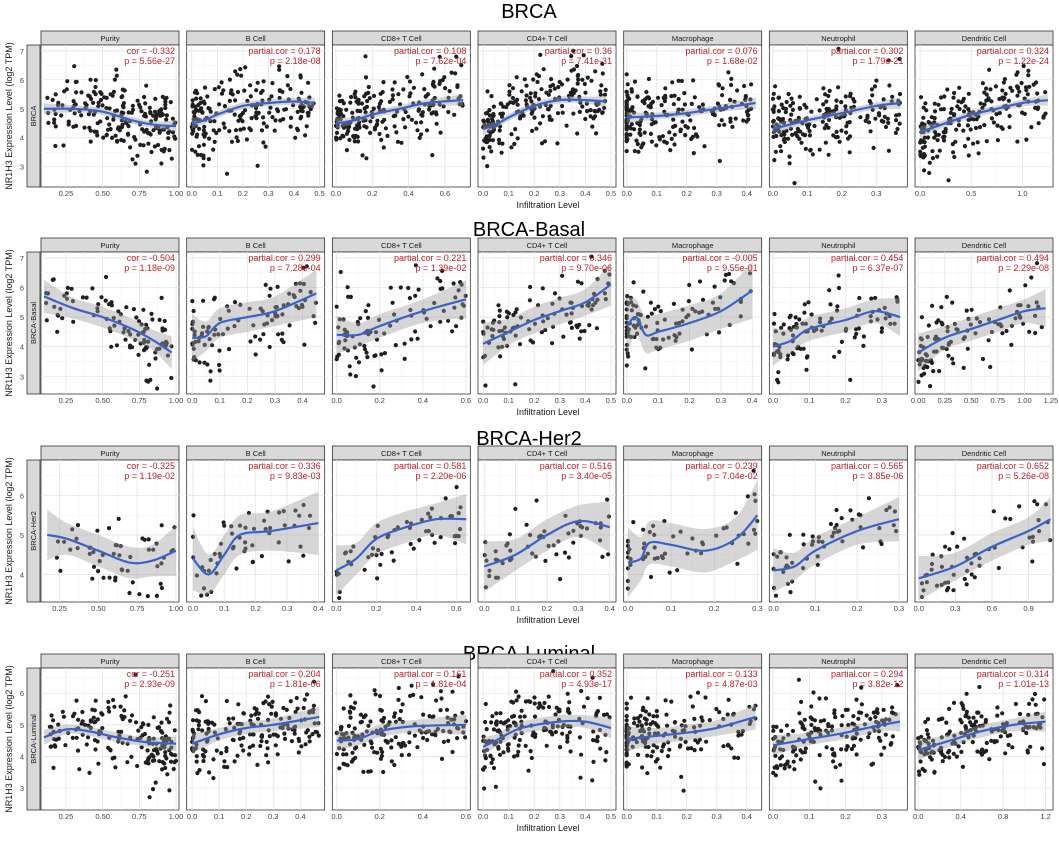 The image size is (1059, 846). Describe the element at coordinates (721, 400) in the screenshot. I see `x-tick-label: 0.3` at that location.